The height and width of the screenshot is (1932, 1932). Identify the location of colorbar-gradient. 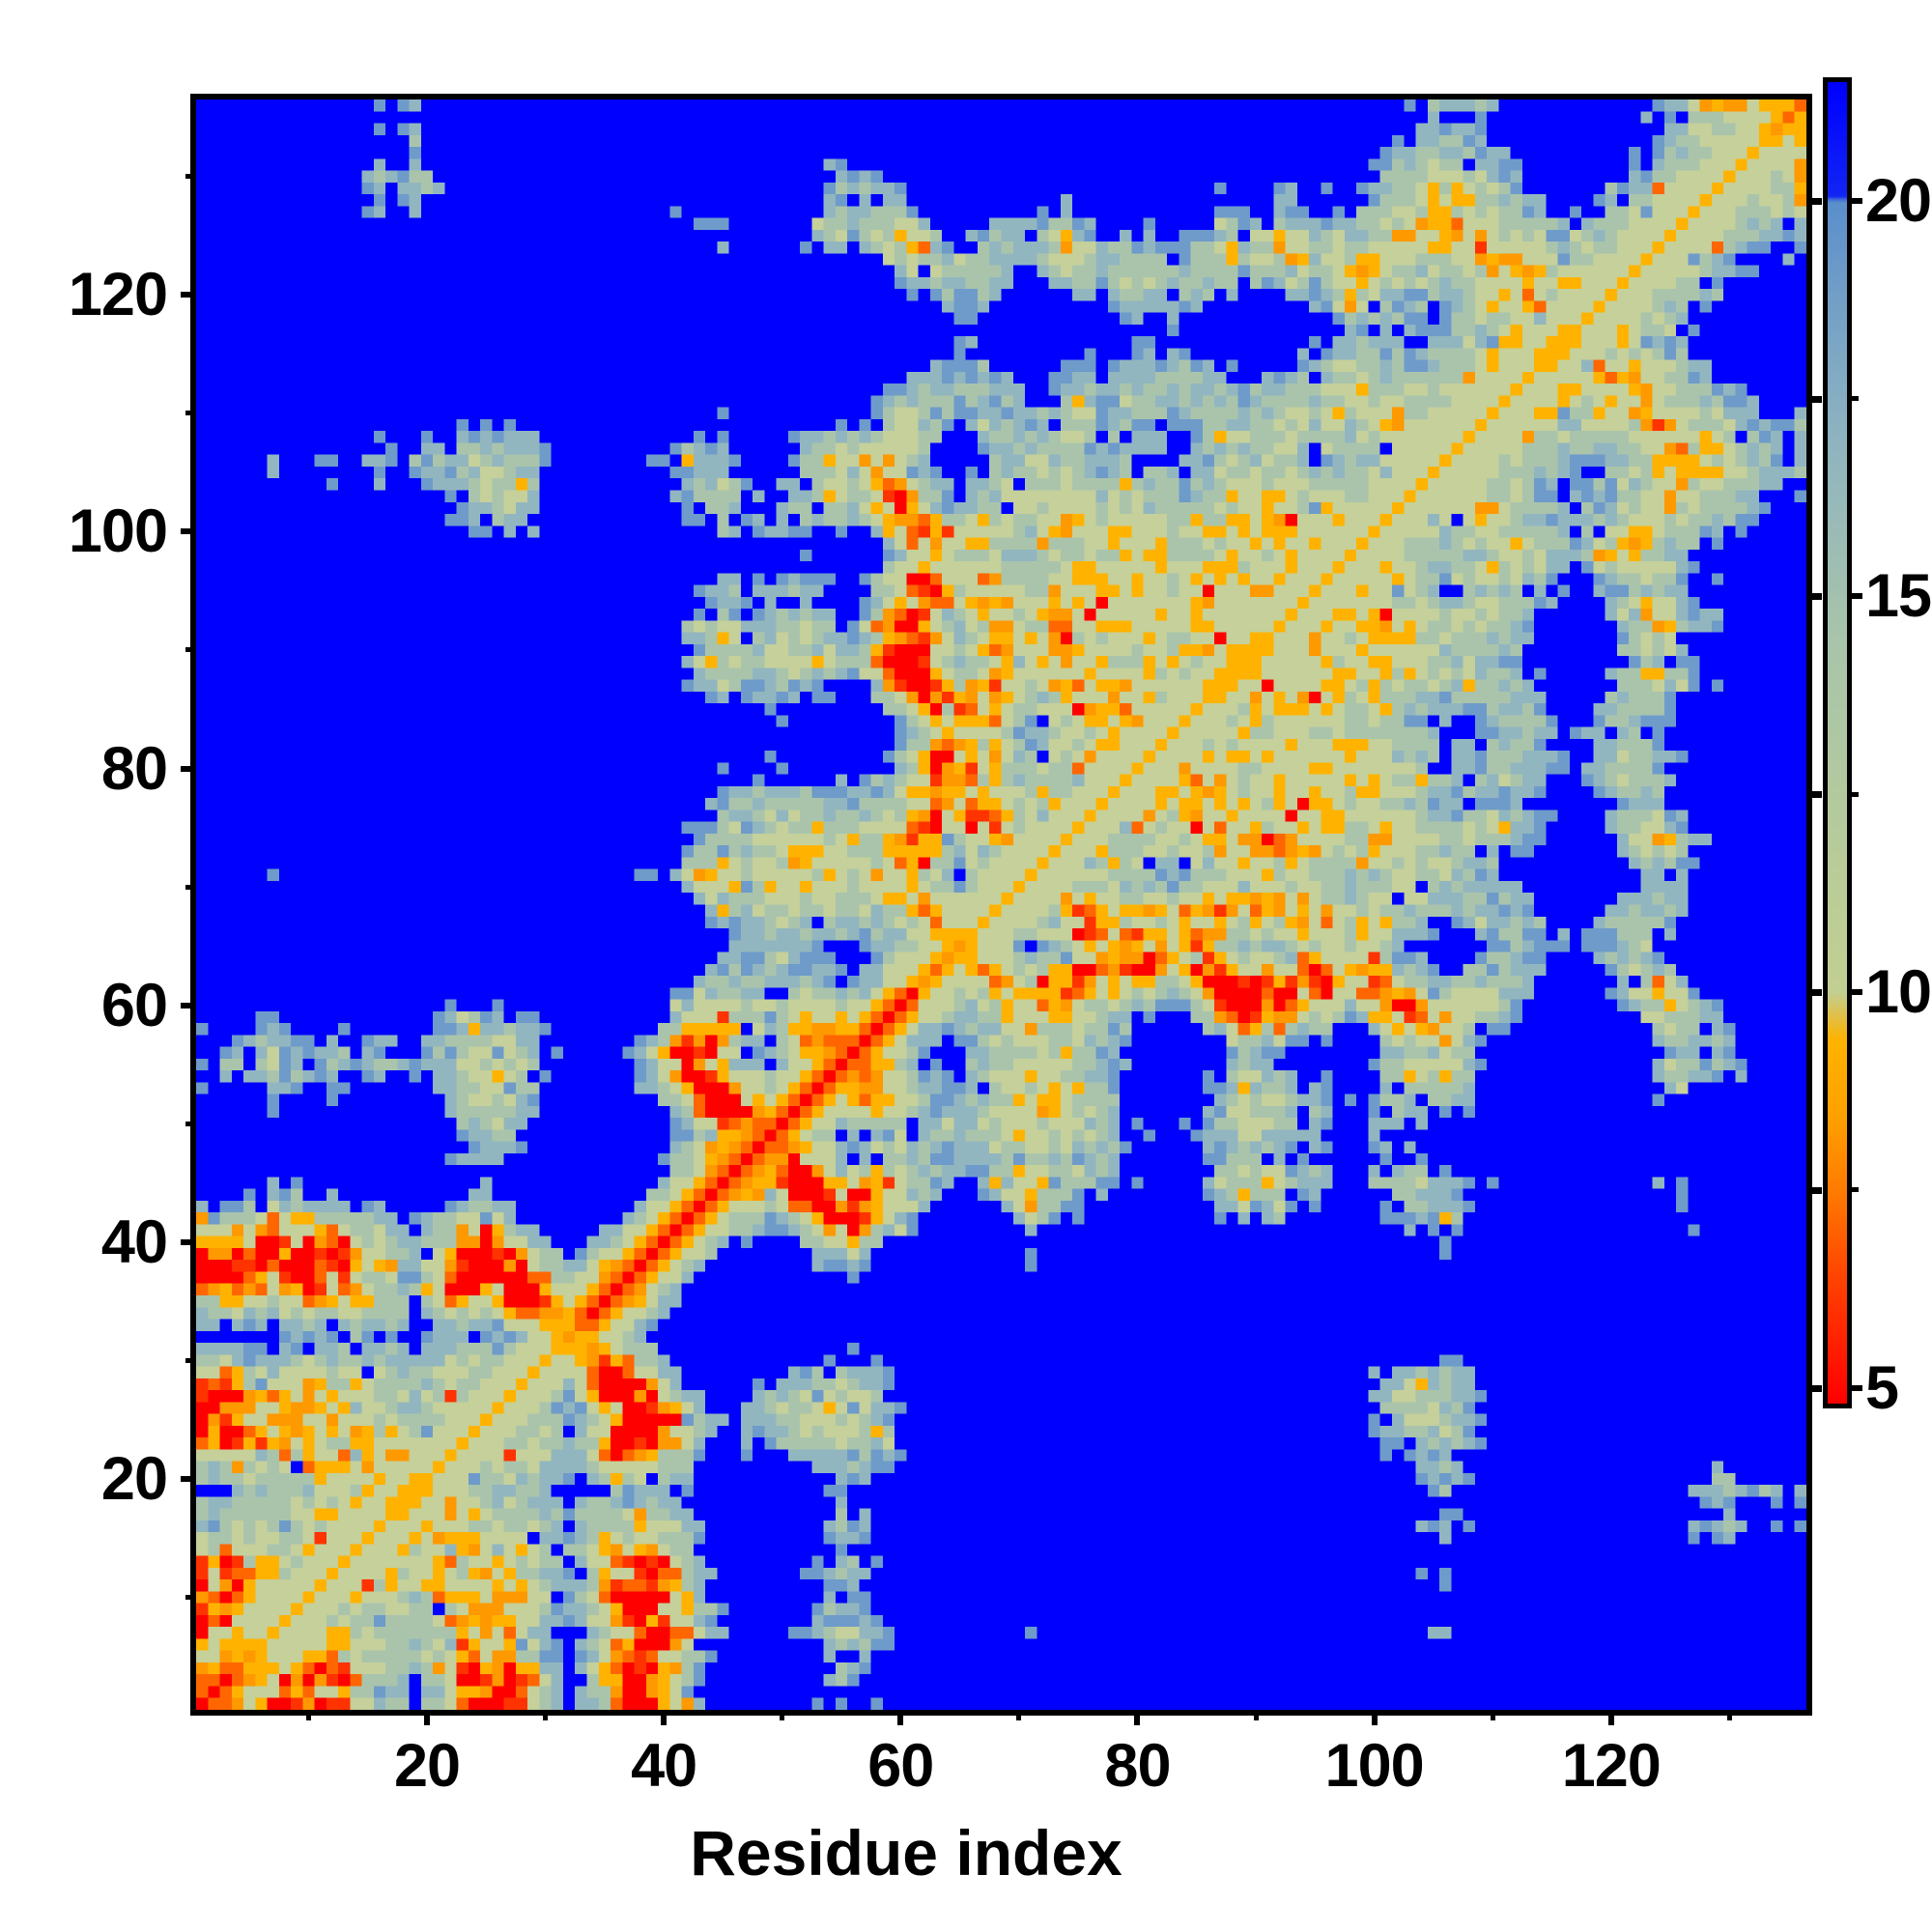
(1837, 743).